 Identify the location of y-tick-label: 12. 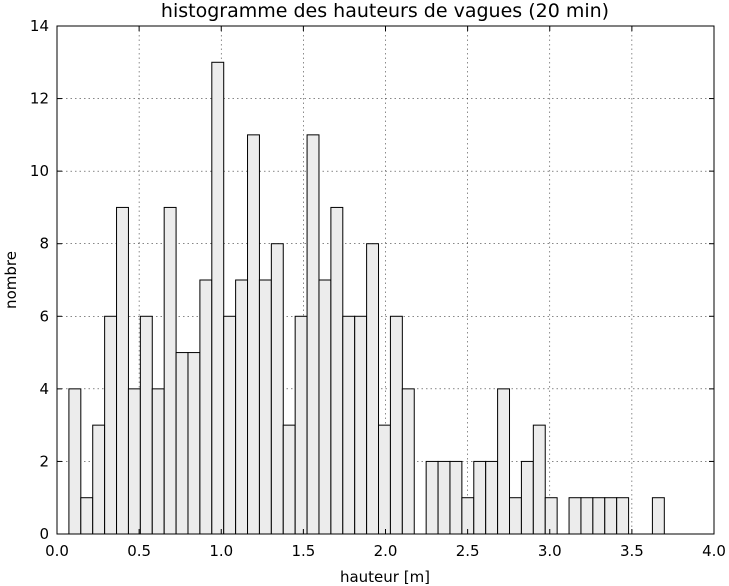
(39, 99).